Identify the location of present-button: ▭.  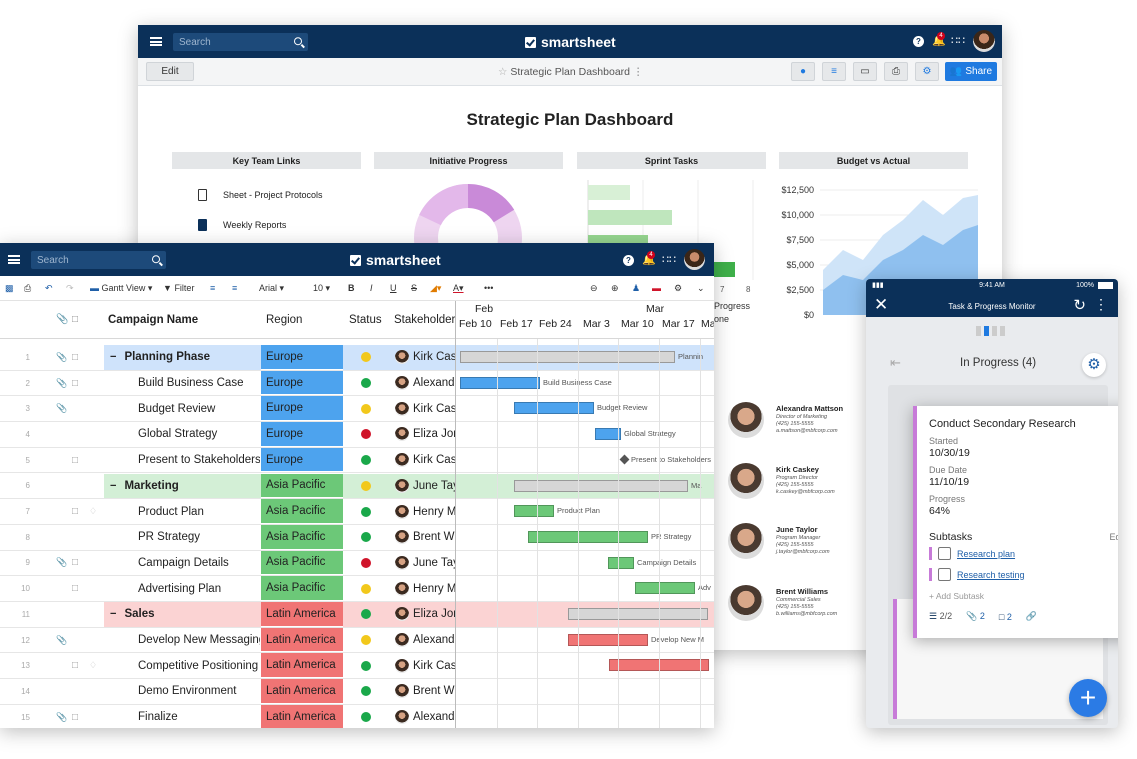
(865, 71).